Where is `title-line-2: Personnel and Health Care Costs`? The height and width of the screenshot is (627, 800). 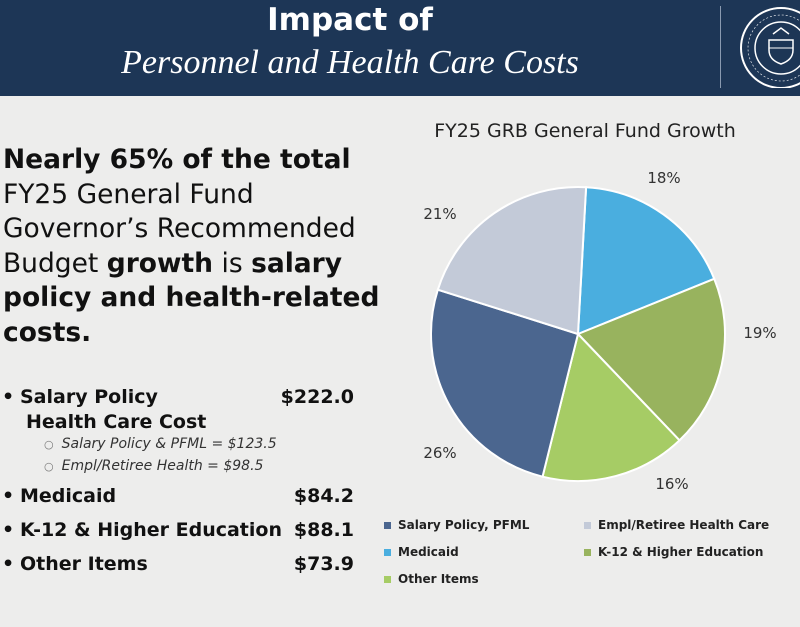 title-line-2: Personnel and Health Care Costs is located at coordinates (350, 62).